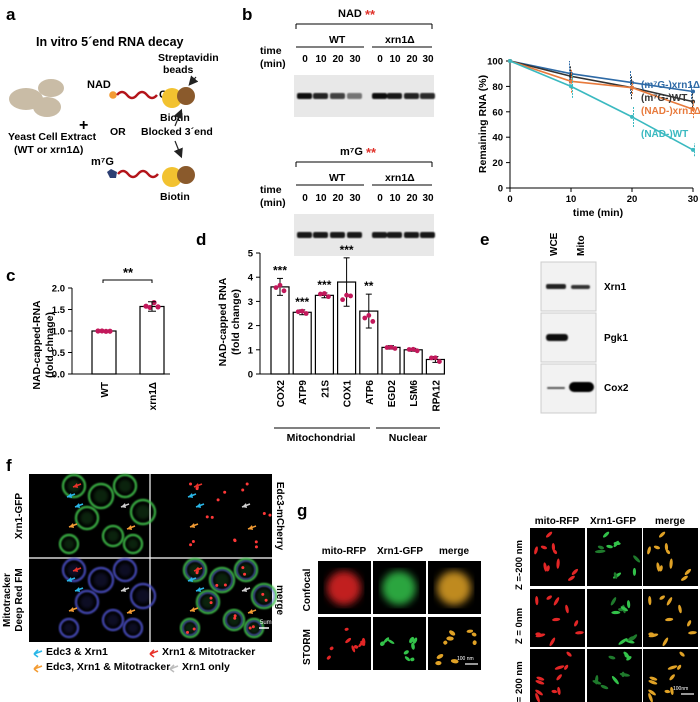  Describe the element at coordinates (395, 59) in the screenshot. I see `gel1-time-5: 10` at that location.